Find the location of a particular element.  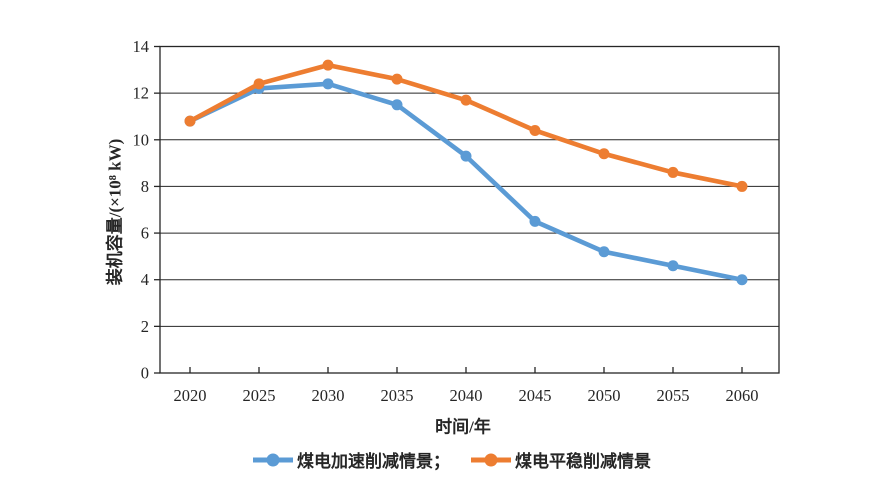

x-tick-label: 2045 is located at coordinates (535, 395).